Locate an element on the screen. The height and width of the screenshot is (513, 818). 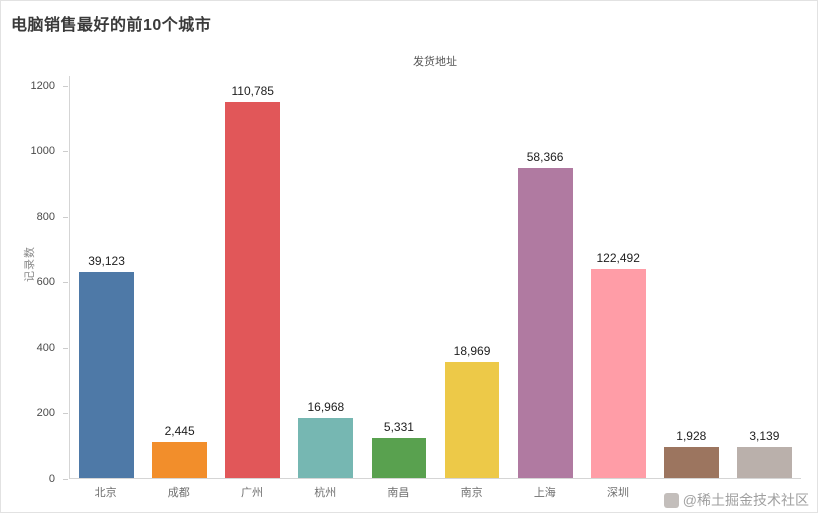
bar-value-label: 5,331 is located at coordinates (398, 427).